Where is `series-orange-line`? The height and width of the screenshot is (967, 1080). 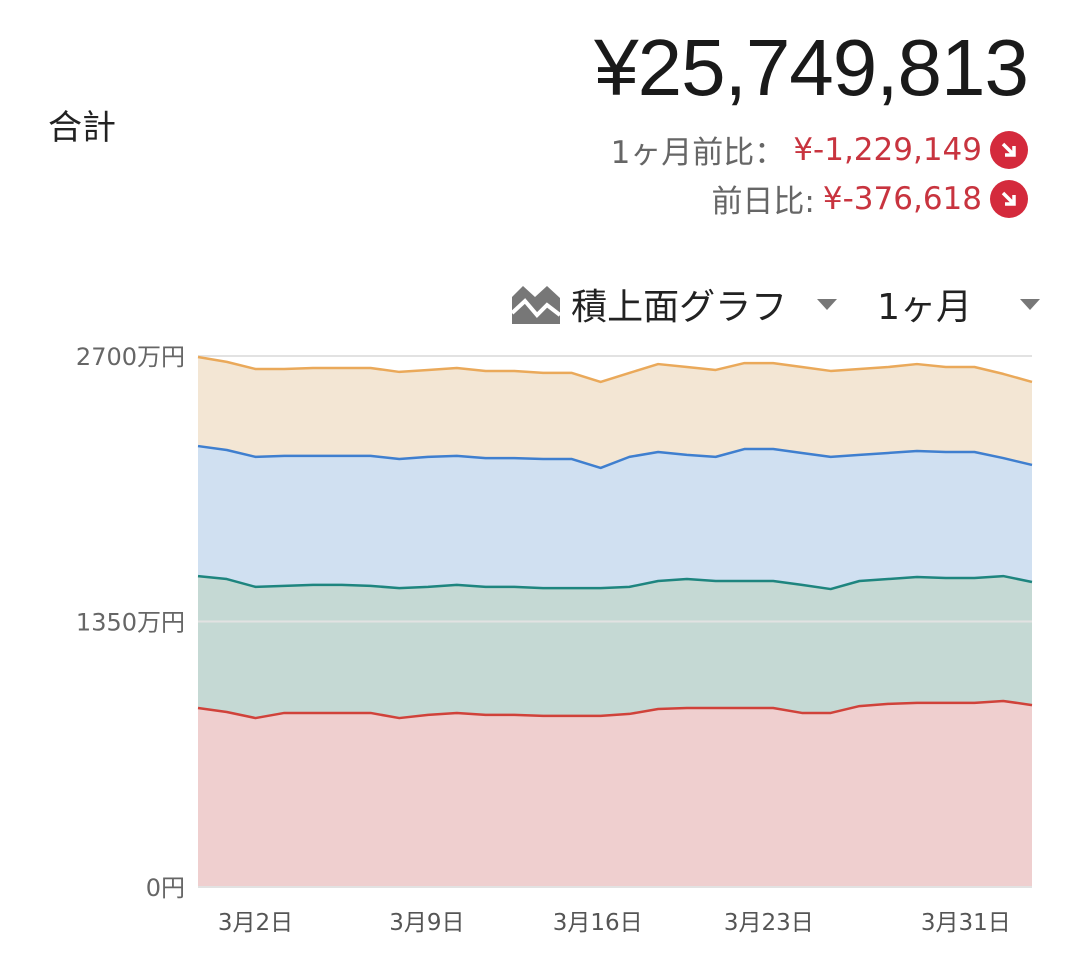
series-orange-line is located at coordinates (615, 369).